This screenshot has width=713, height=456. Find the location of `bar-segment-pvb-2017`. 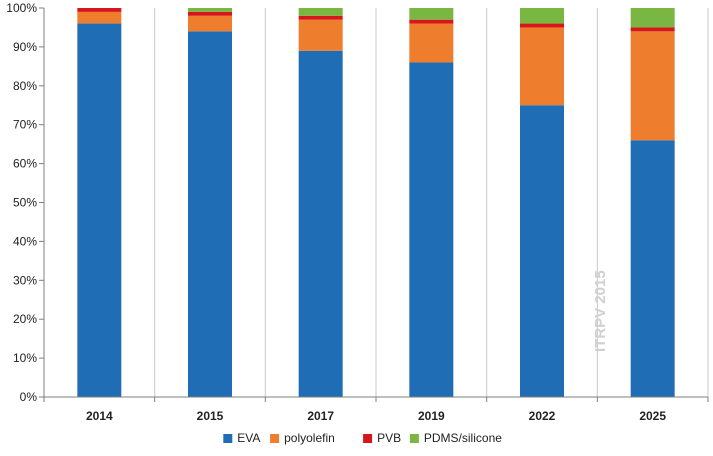

bar-segment-pvb-2017 is located at coordinates (320, 17).